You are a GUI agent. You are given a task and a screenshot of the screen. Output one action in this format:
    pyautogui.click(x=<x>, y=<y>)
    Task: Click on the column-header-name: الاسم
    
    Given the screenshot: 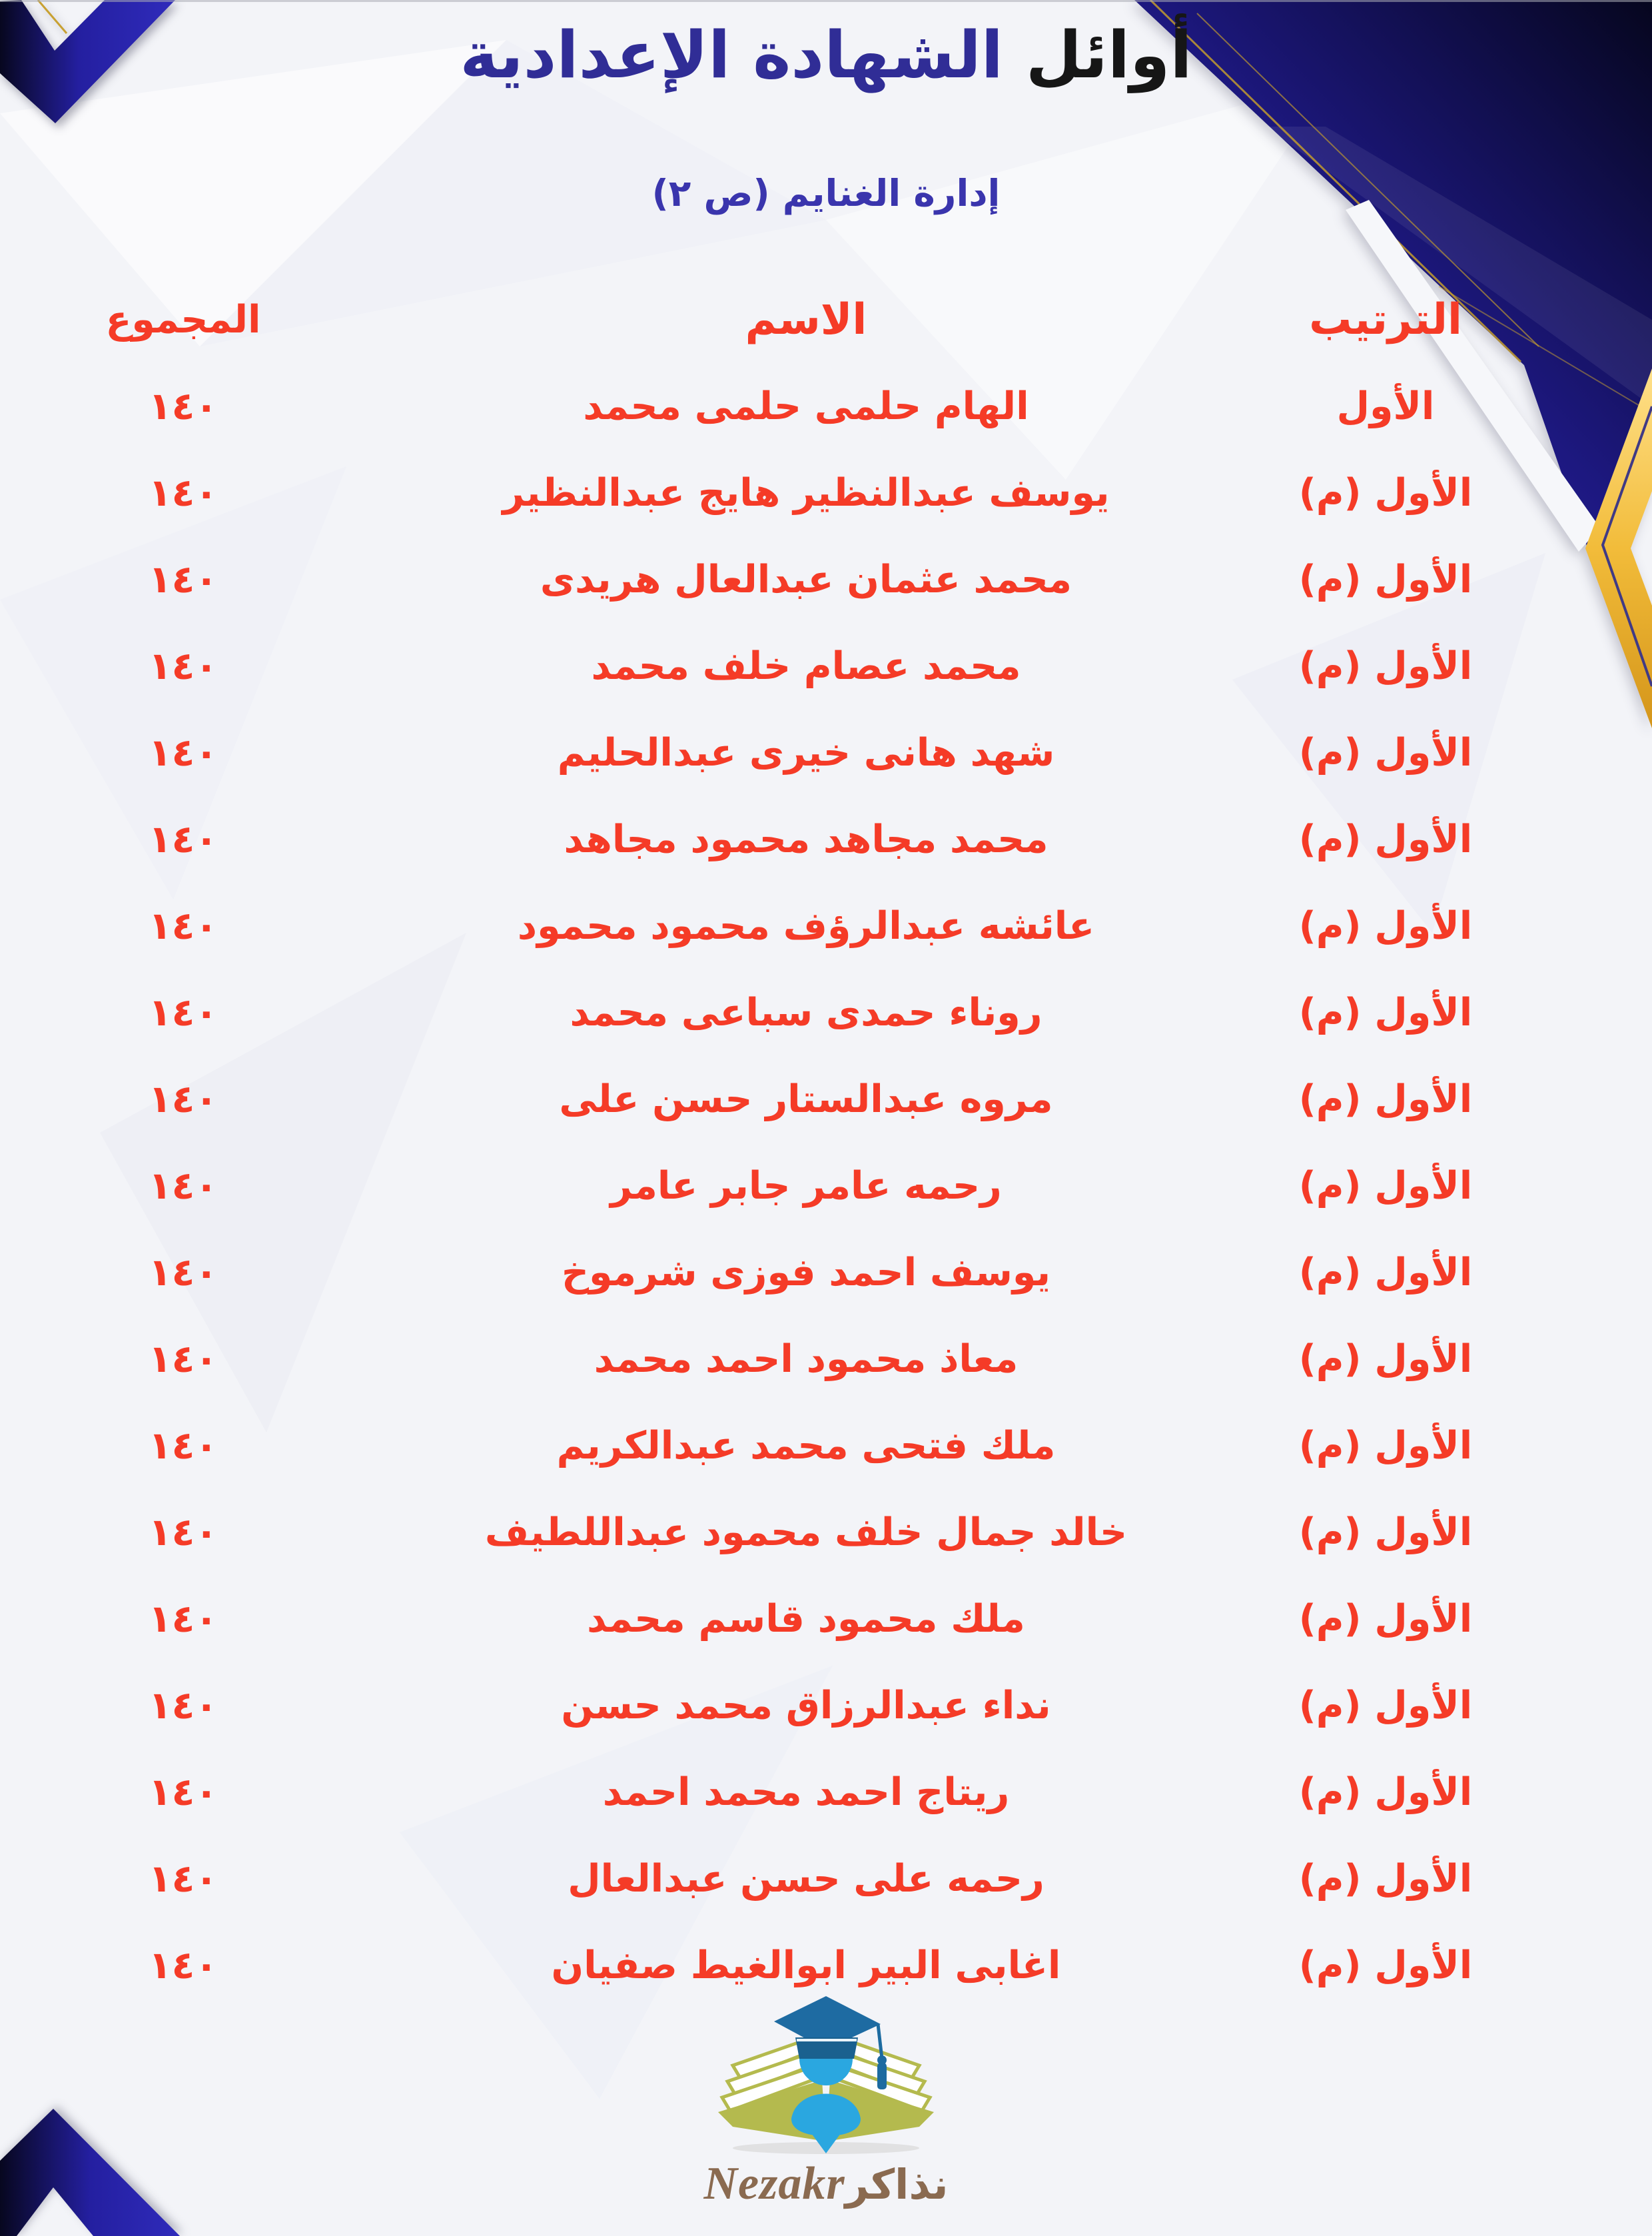 What is the action you would take?
    pyautogui.click(x=806, y=319)
    